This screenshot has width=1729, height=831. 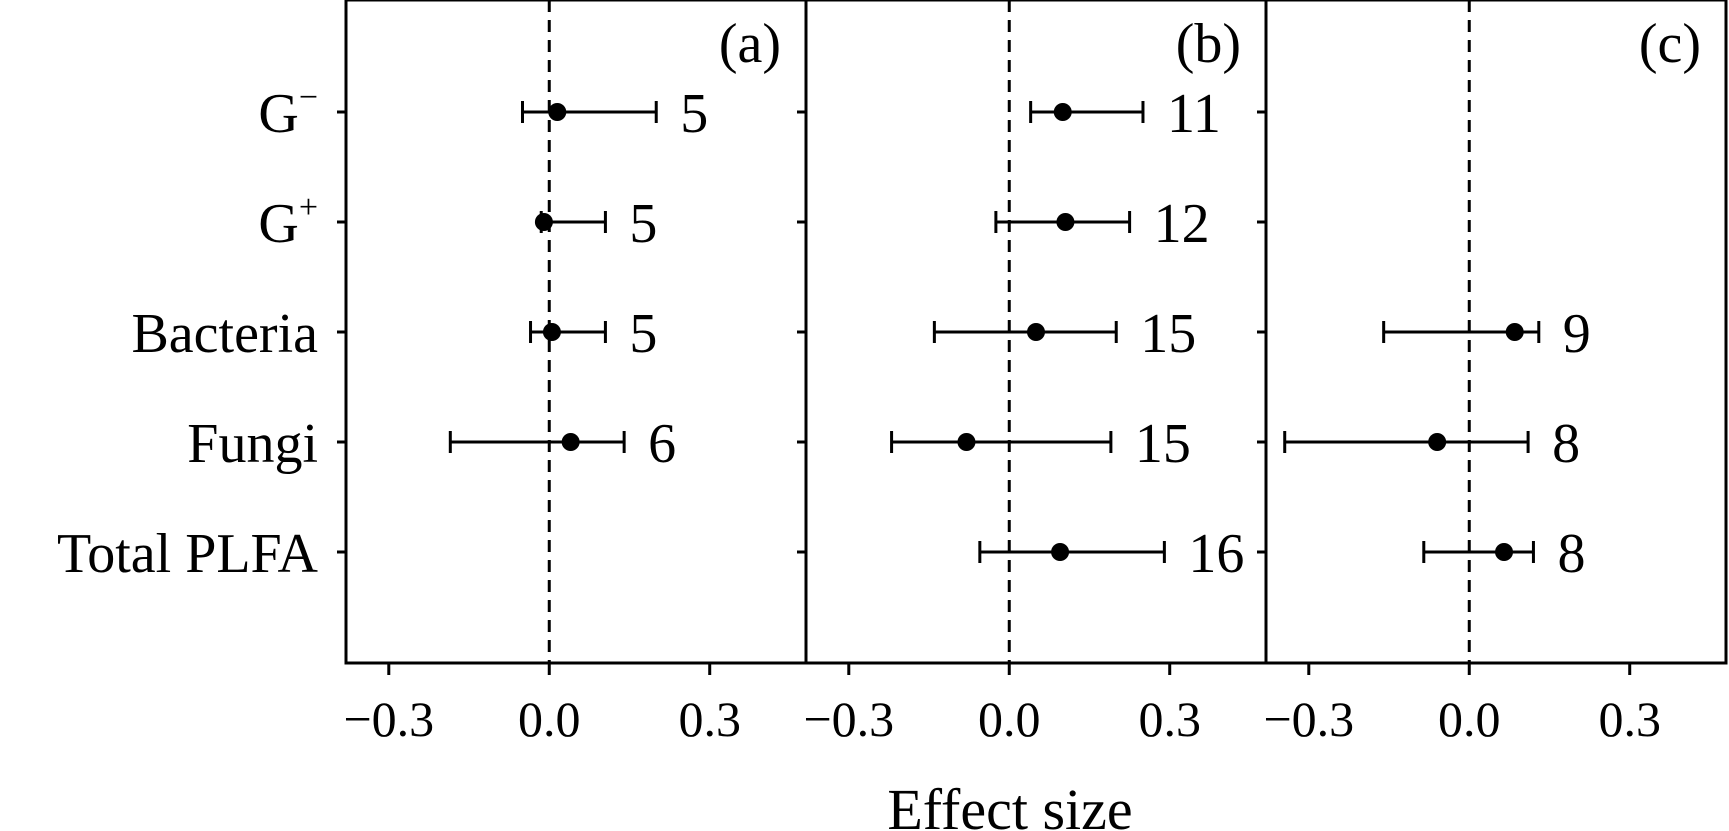 What do you see at coordinates (662, 444) in the screenshot?
I see `sample-size-label: 6` at bounding box center [662, 444].